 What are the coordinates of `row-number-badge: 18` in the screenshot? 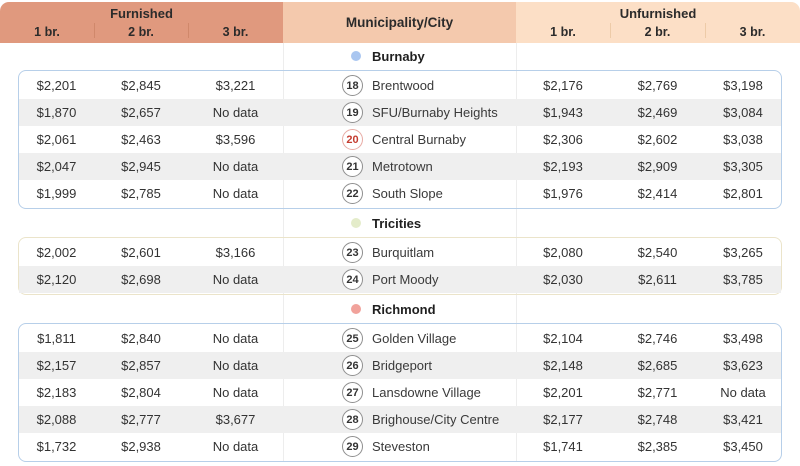 It's located at (352, 85).